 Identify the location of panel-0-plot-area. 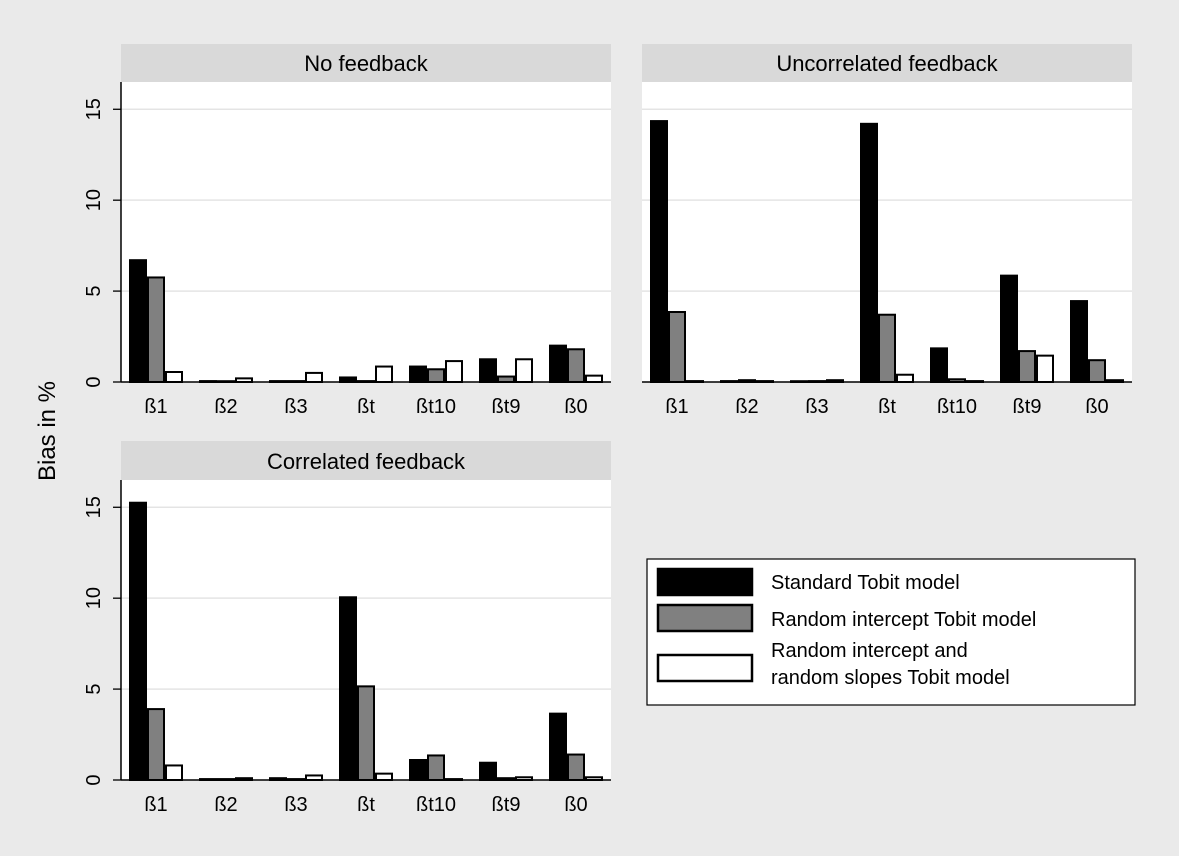
(366, 232).